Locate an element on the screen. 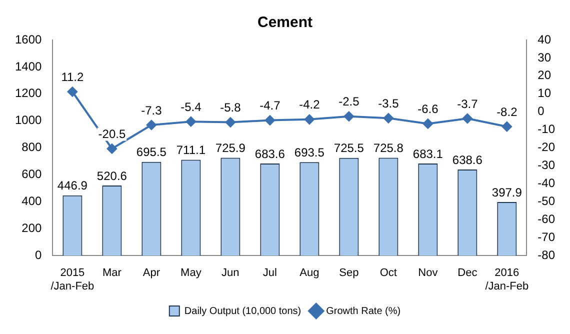  data-label: -4.2 is located at coordinates (309, 105).